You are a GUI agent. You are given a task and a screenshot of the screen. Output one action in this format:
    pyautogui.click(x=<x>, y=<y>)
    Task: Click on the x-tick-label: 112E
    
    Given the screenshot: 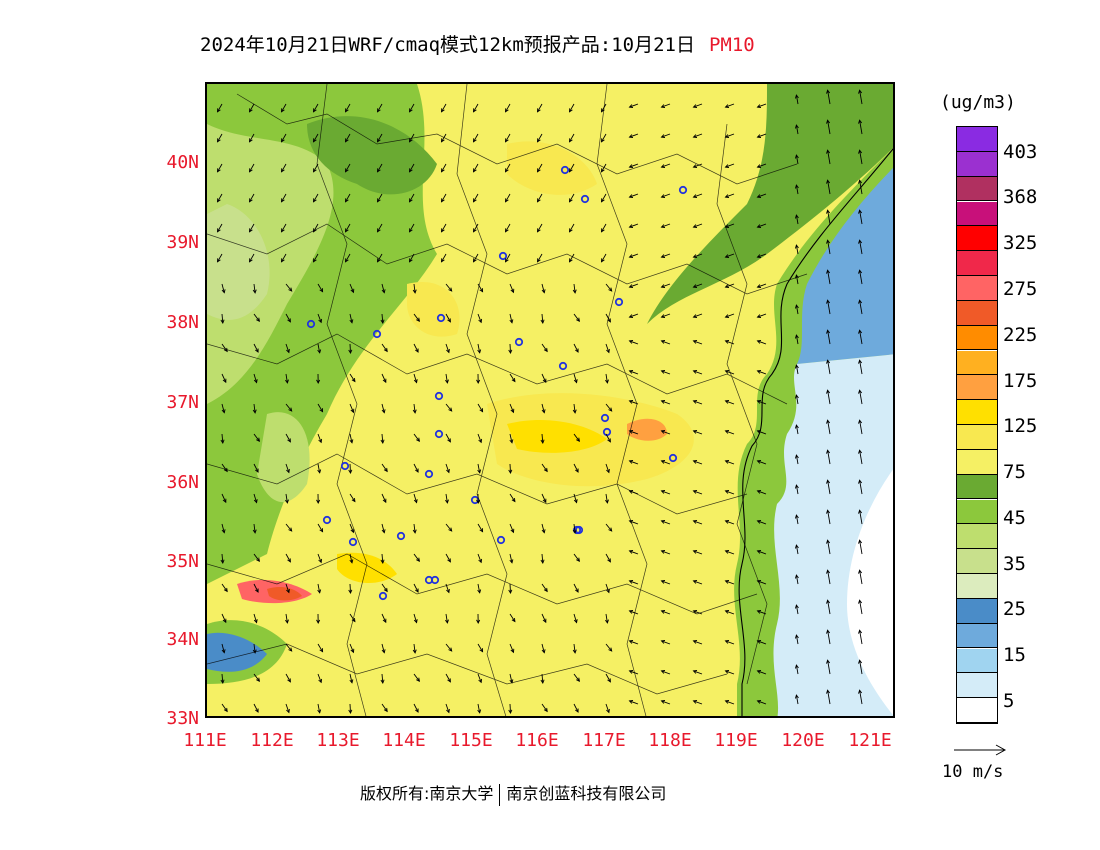 What is the action you would take?
    pyautogui.click(x=272, y=740)
    